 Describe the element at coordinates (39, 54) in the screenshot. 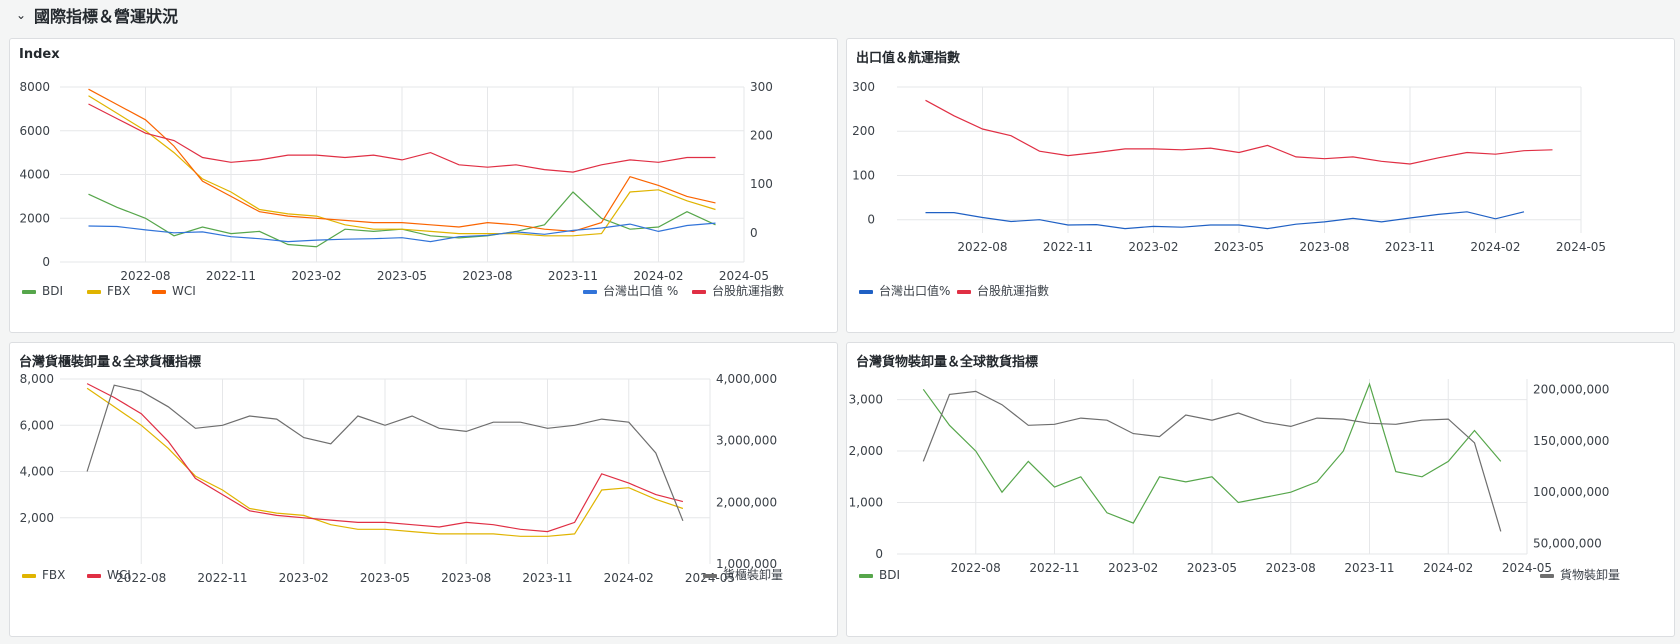

I see `panel-title: Index` at that location.